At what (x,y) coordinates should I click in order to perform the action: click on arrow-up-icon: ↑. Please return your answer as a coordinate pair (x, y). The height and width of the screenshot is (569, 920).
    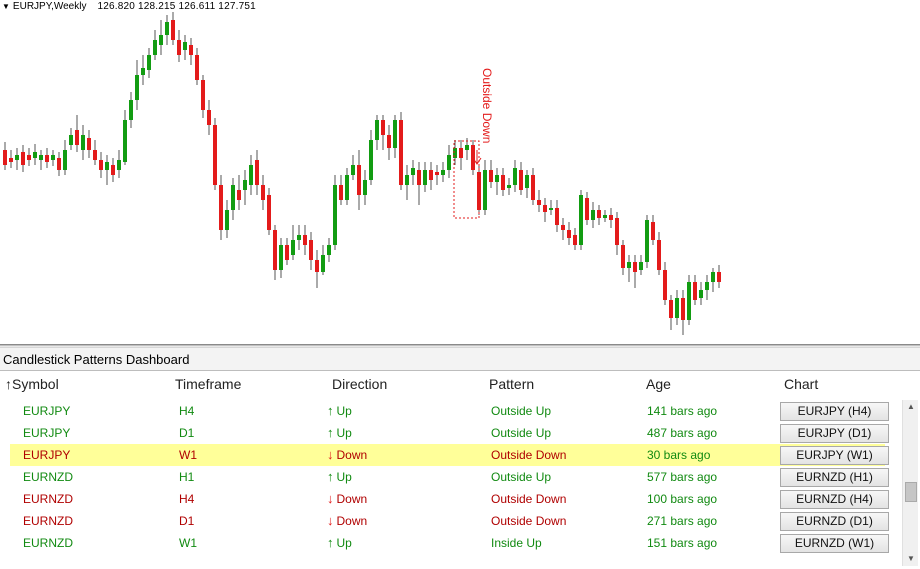
    Looking at the image, I should click on (330, 476).